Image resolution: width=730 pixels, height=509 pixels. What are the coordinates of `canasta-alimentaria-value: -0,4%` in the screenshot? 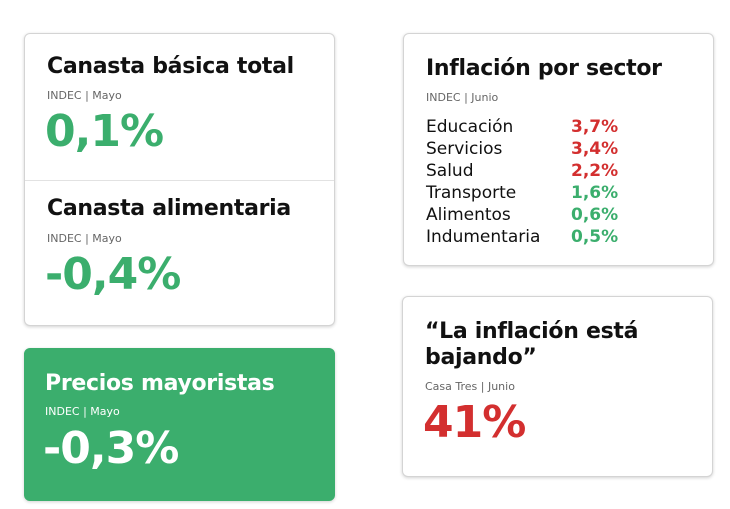 It's located at (113, 274).